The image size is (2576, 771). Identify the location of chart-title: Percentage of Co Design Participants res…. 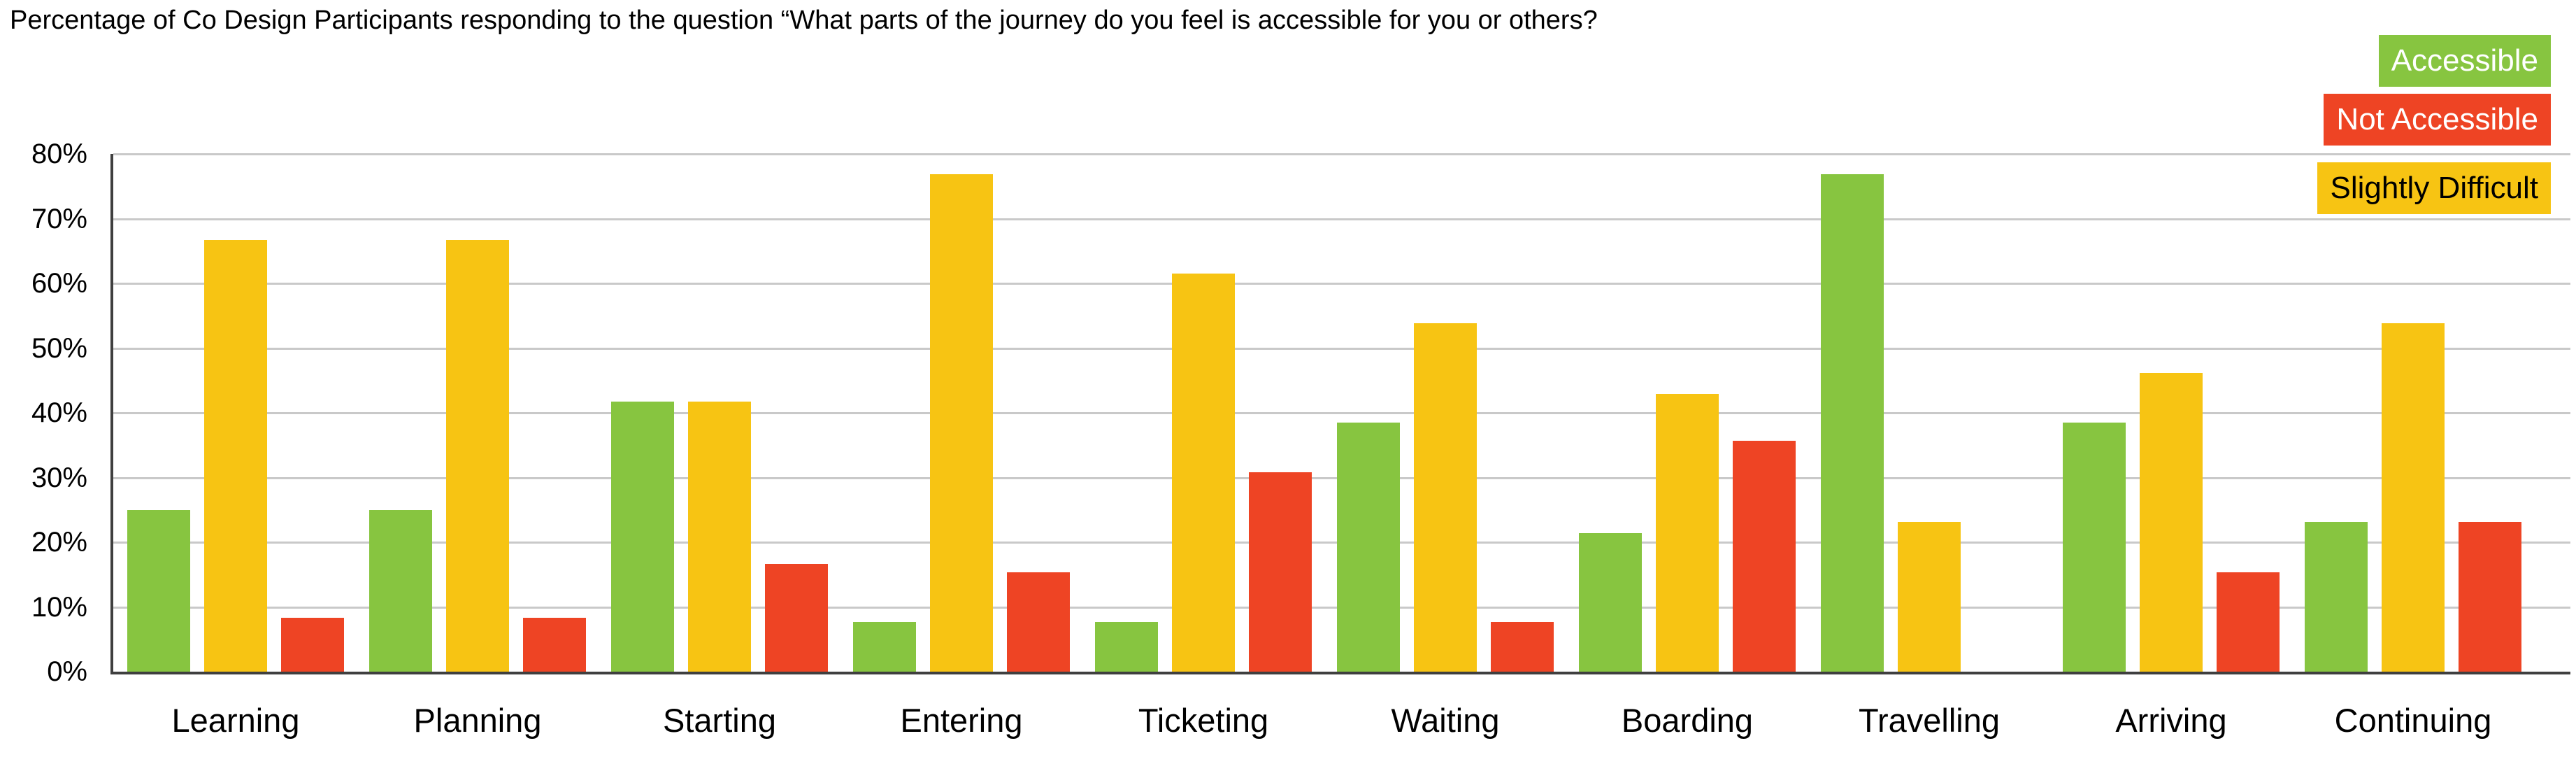
(804, 20).